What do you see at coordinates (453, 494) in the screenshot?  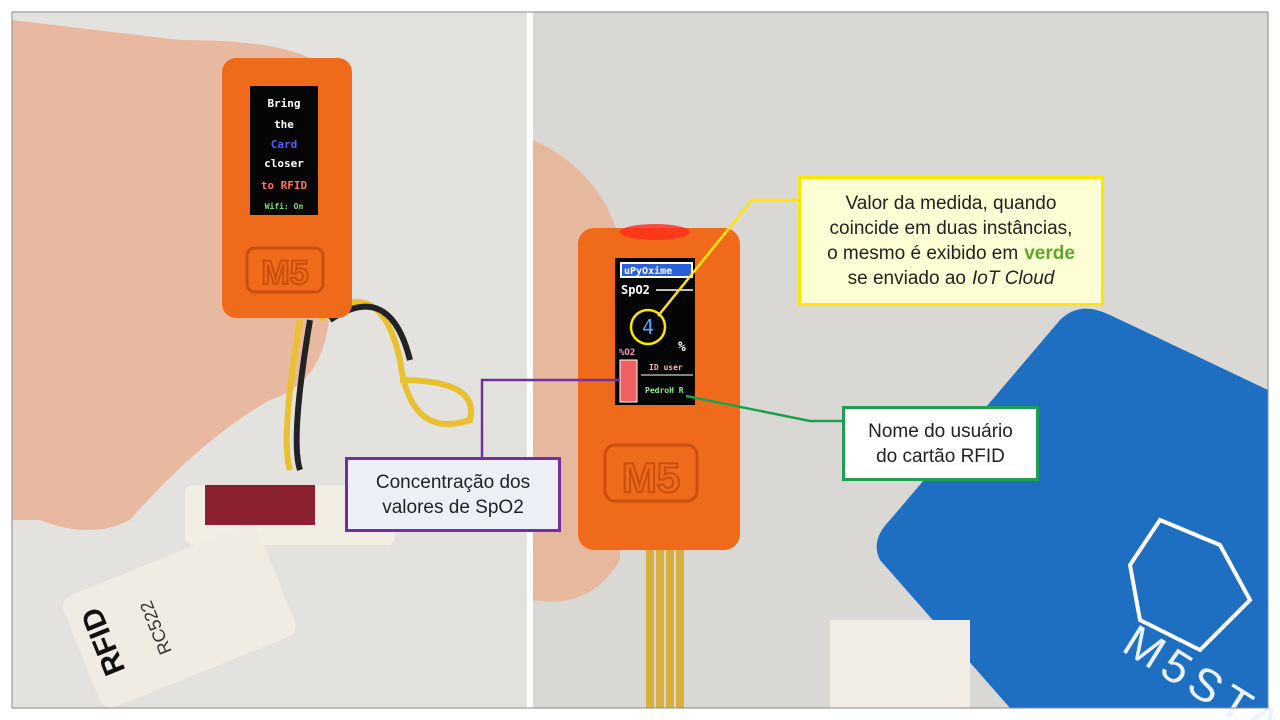 I see `callout: Concentração dos valores de SpO2` at bounding box center [453, 494].